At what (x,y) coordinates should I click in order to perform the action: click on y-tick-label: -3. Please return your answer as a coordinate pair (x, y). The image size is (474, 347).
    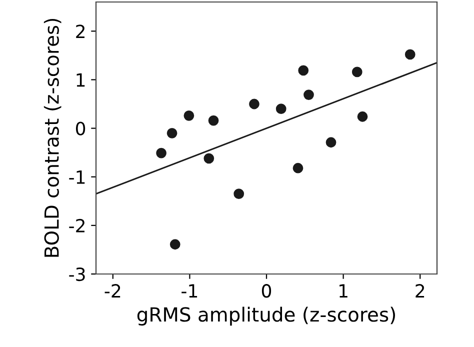
    Looking at the image, I should click on (77, 274).